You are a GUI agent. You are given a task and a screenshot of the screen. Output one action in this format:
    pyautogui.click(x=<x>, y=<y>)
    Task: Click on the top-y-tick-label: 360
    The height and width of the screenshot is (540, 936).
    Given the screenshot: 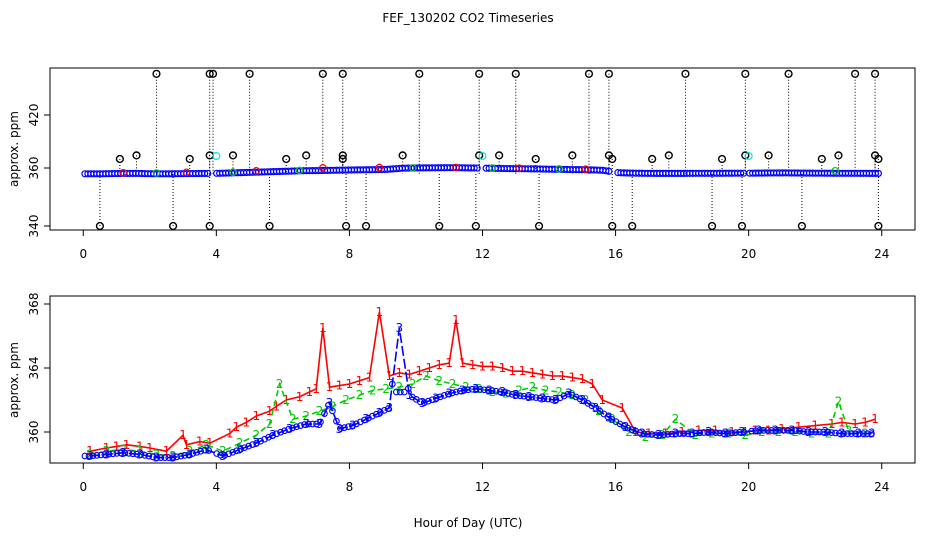 What is the action you would take?
    pyautogui.click(x=34, y=168)
    